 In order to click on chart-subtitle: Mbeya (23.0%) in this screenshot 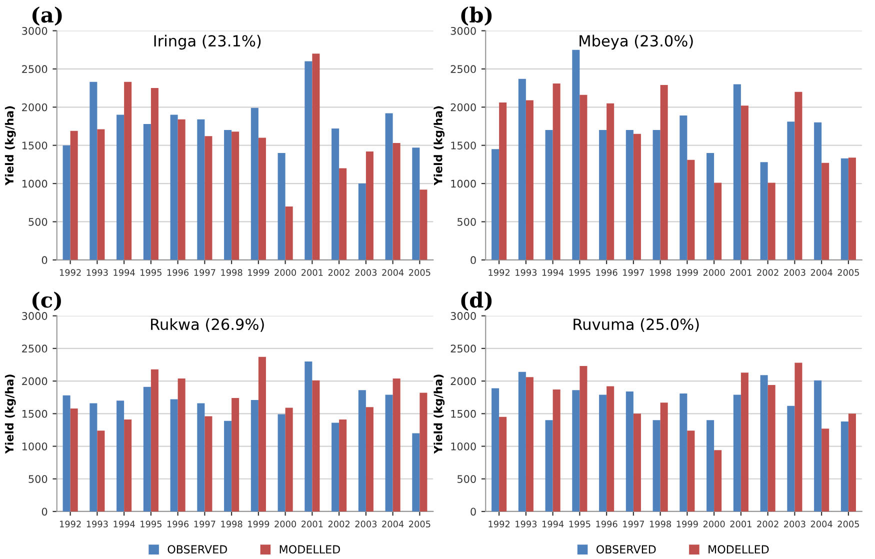, I will do `click(636, 42)`.